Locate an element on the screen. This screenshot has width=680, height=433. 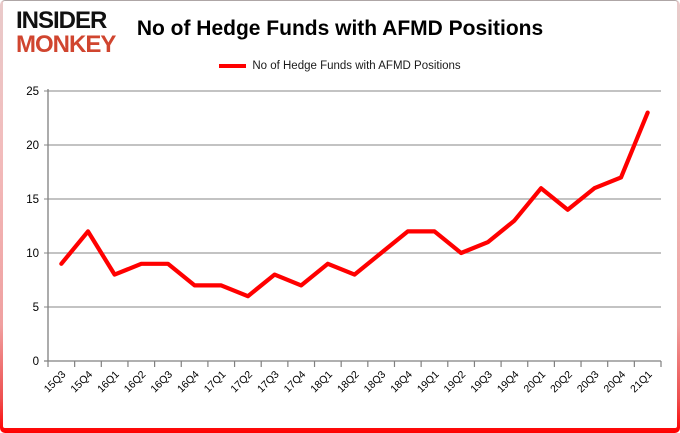
logo-text-monkey: MONKEY is located at coordinates (66, 44).